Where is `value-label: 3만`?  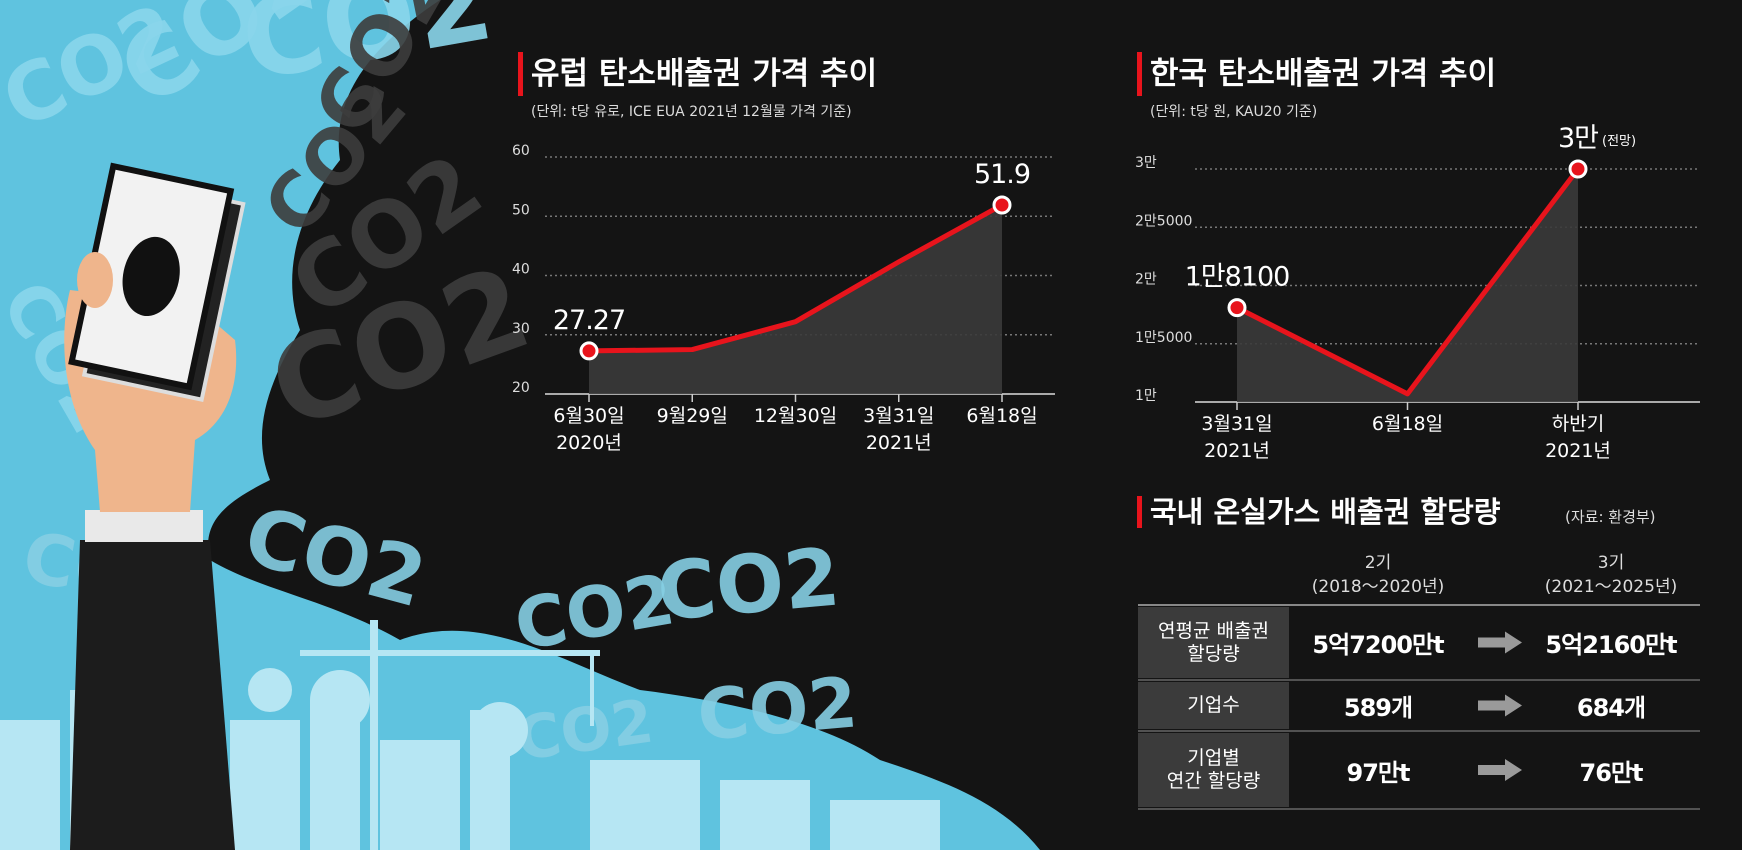 value-label: 3만 is located at coordinates (1578, 138).